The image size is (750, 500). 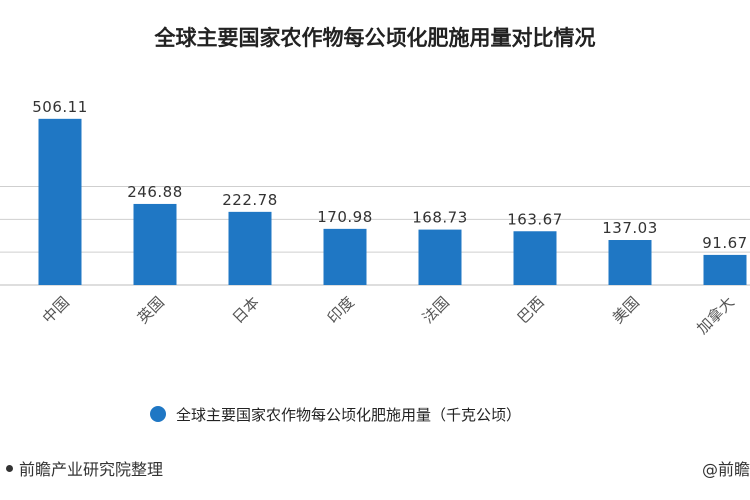 I want to click on legend-swatch, so click(x=158, y=414).